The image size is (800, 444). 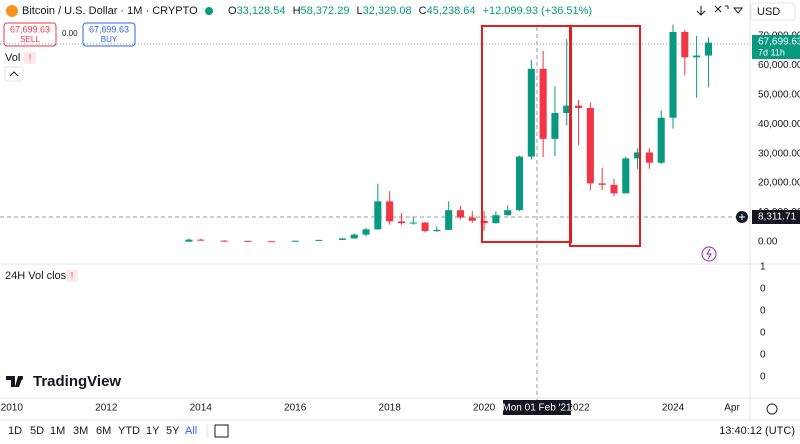 What do you see at coordinates (371, 408) in the screenshot?
I see `time-axis: 2010 2012 2014 2016 2018 2020 2022 2024 Apr` at bounding box center [371, 408].